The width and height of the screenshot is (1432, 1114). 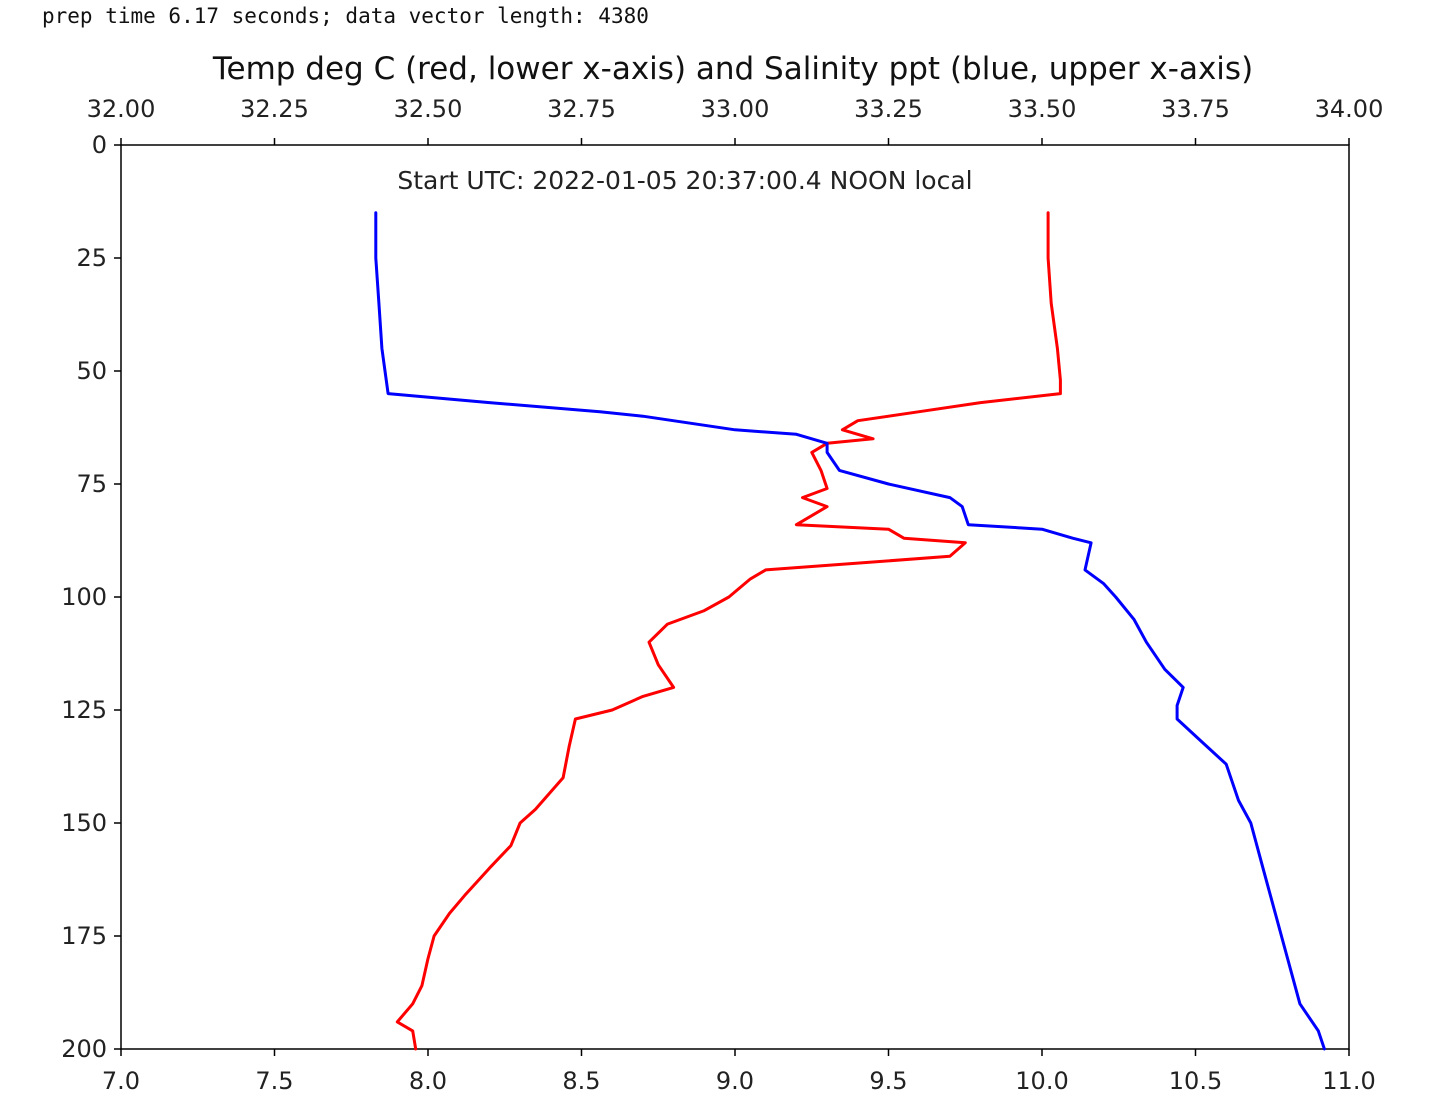 I want to click on x-bottom-tick-label: 10.5, so click(x=1195, y=1081).